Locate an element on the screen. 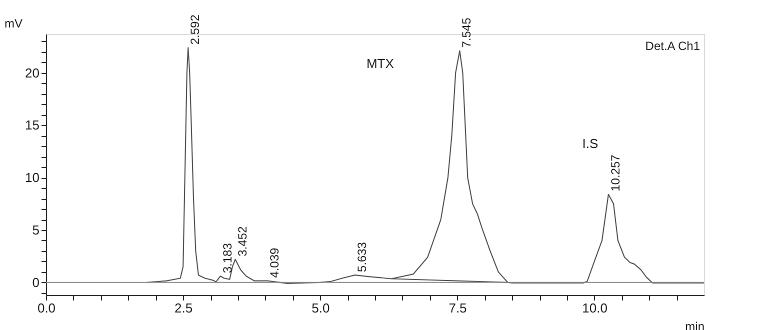  y-tick-label: 5 is located at coordinates (36, 230).